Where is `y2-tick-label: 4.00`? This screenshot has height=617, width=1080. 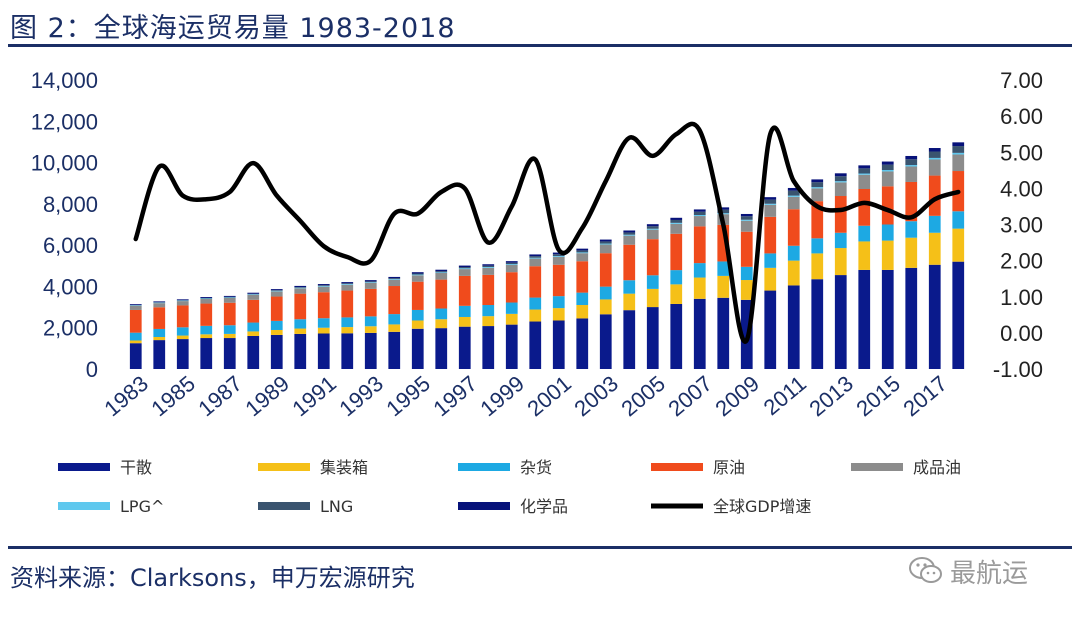 y2-tick-label: 4.00 is located at coordinates (1021, 188).